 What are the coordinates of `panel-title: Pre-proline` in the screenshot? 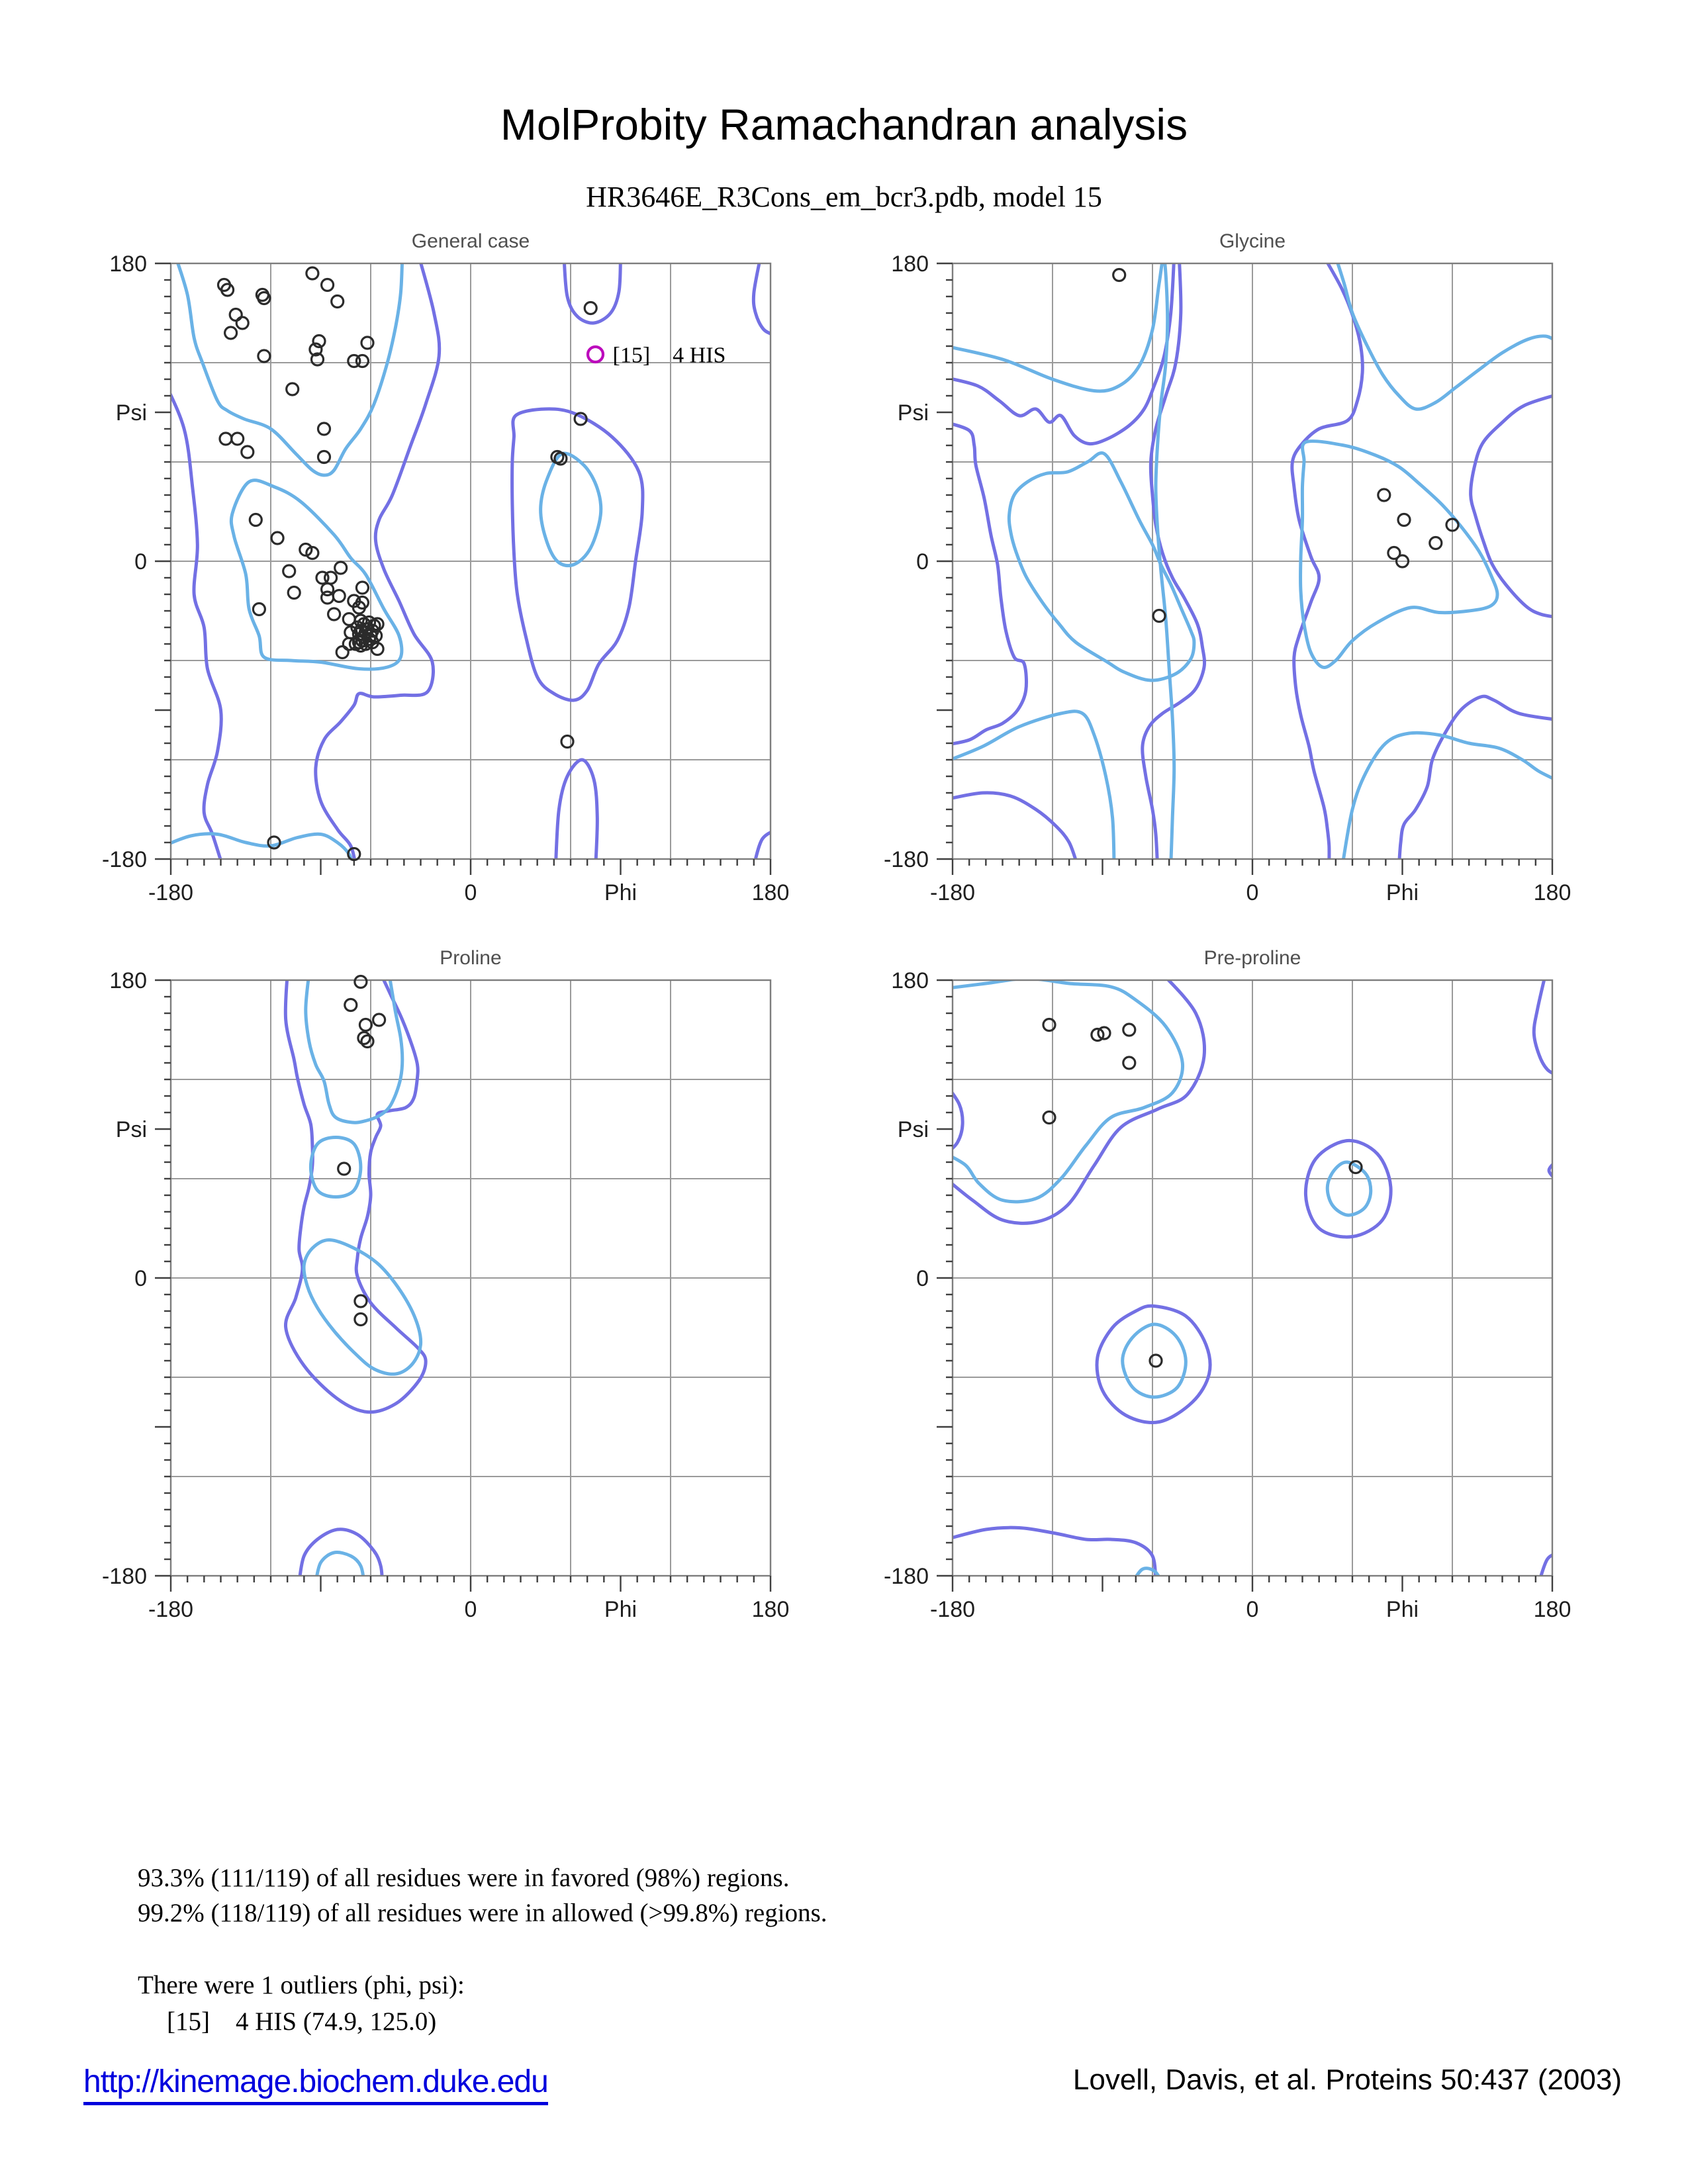 It's located at (1252, 958).